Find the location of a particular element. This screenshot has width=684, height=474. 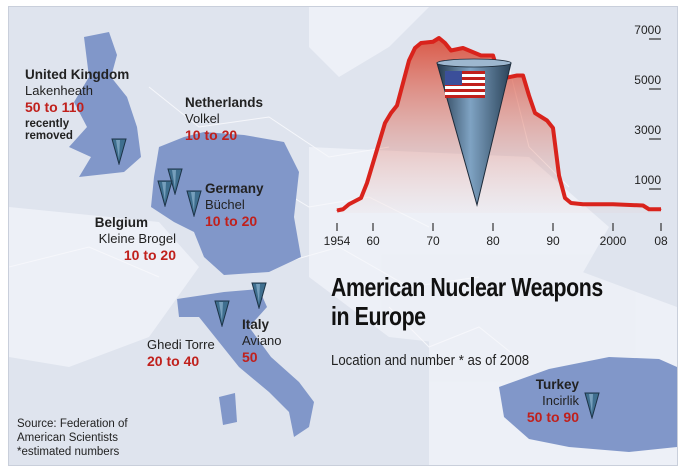

country-name: Belgium is located at coordinates (121, 222).